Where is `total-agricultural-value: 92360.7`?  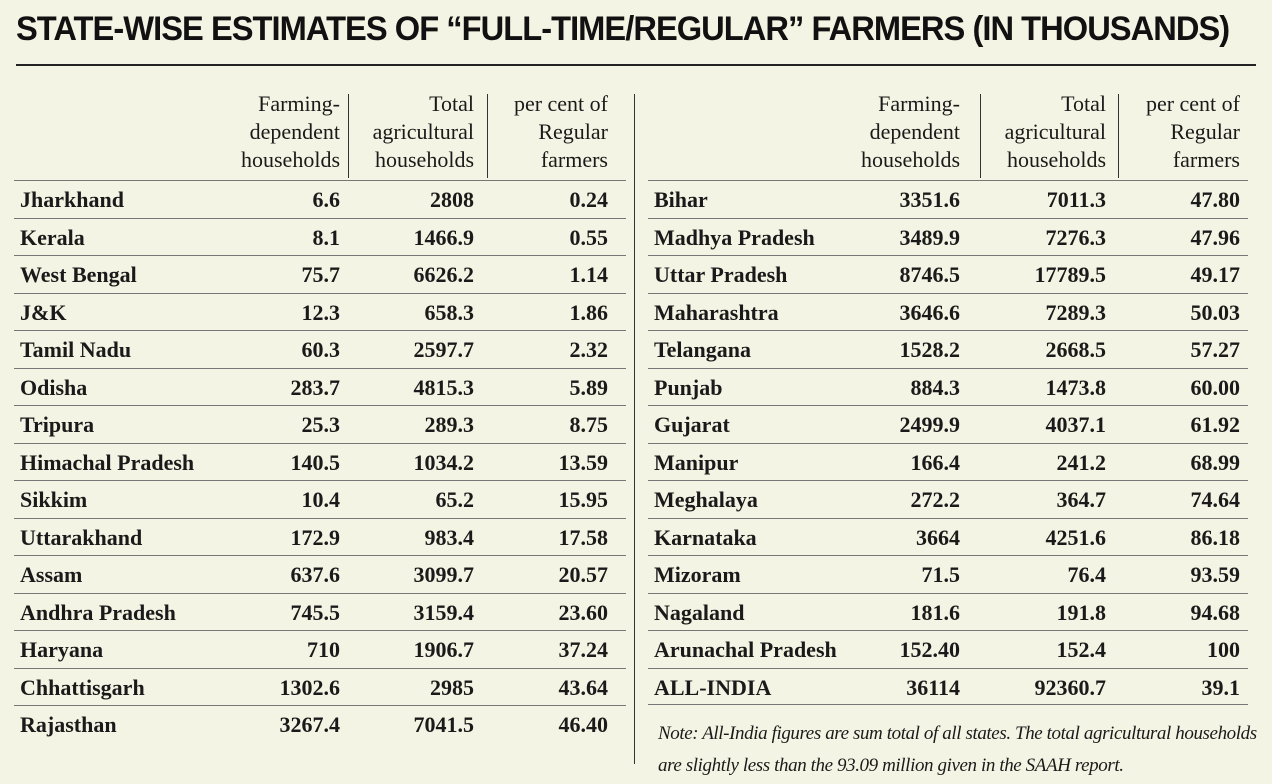 total-agricultural-value: 92360.7 is located at coordinates (1070, 687).